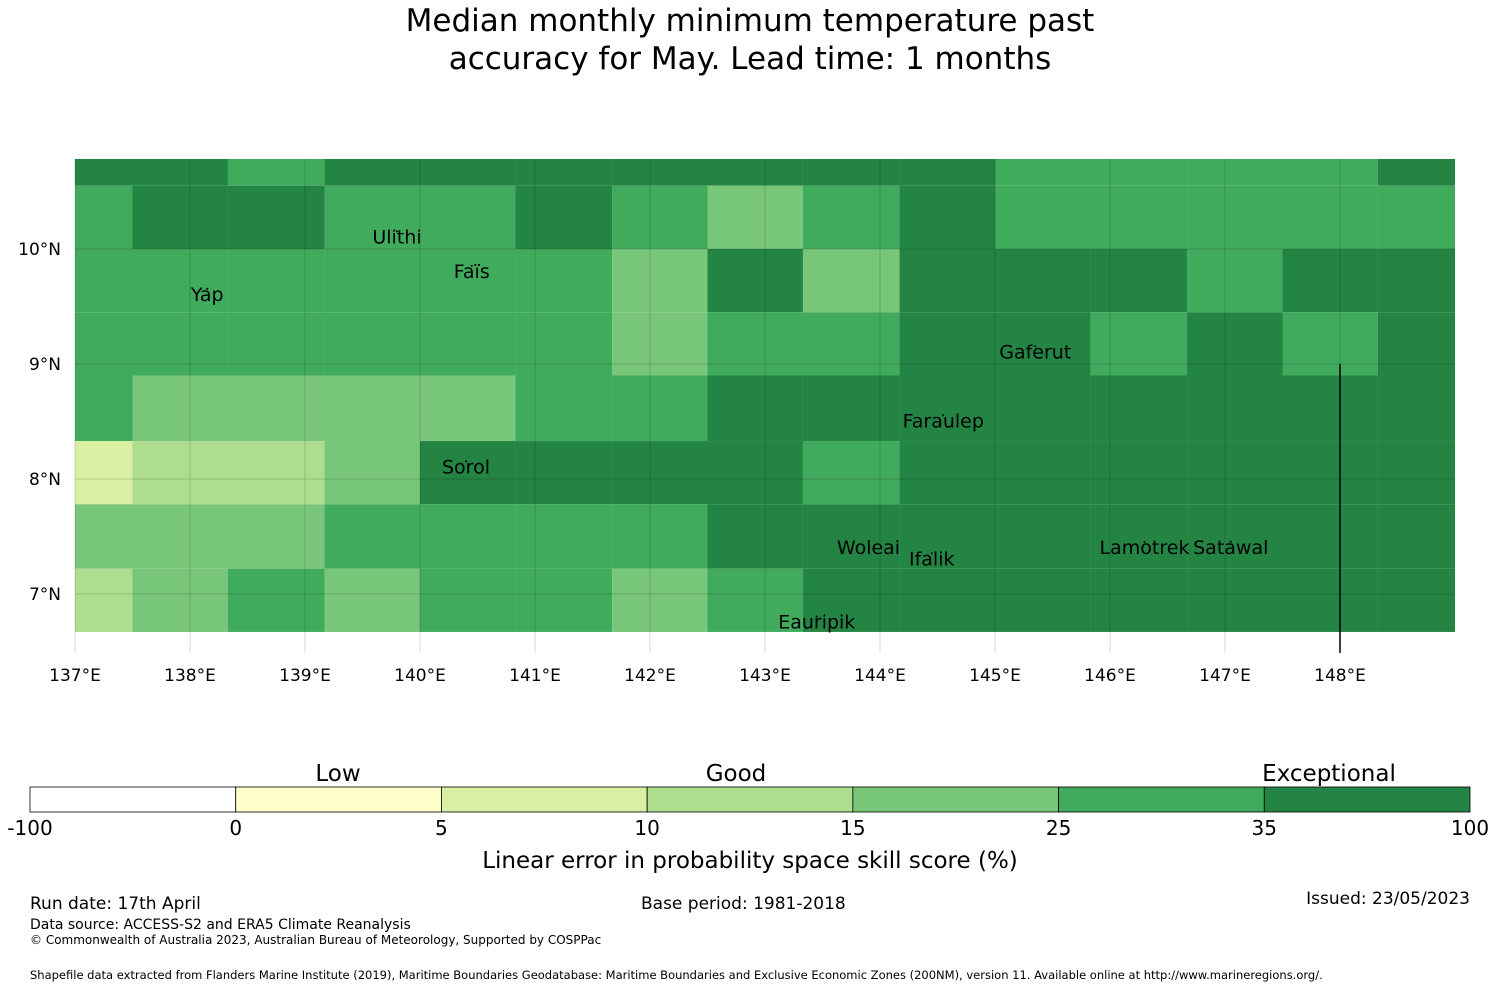 The width and height of the screenshot is (1500, 990). Describe the element at coordinates (943, 421) in the screenshot. I see `island-label: Faraulep` at that location.